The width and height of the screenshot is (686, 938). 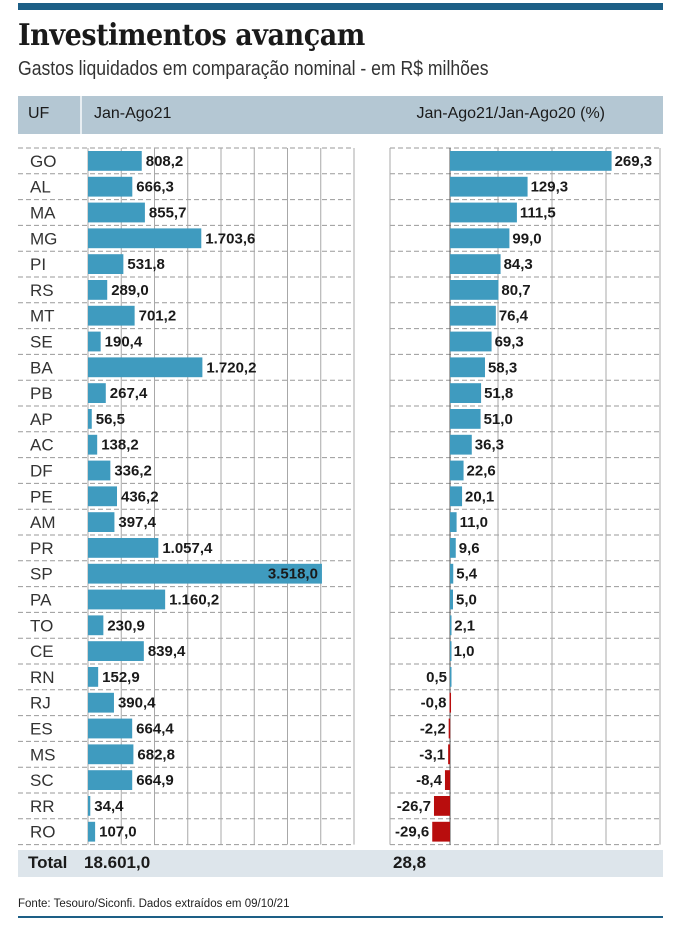 What do you see at coordinates (340, 917) in the screenshot?
I see `bottom-accent-bar` at bounding box center [340, 917].